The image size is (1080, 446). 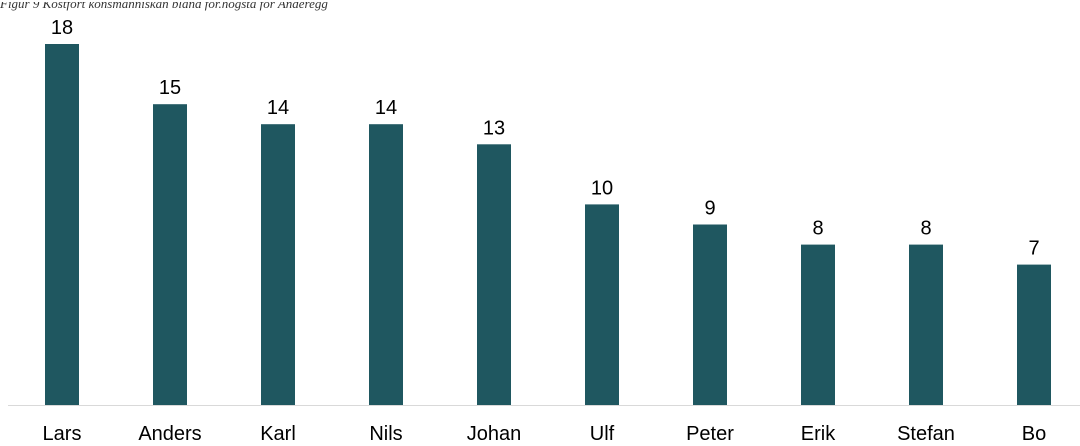 I want to click on data-label-stefan: 8, so click(x=925, y=229).